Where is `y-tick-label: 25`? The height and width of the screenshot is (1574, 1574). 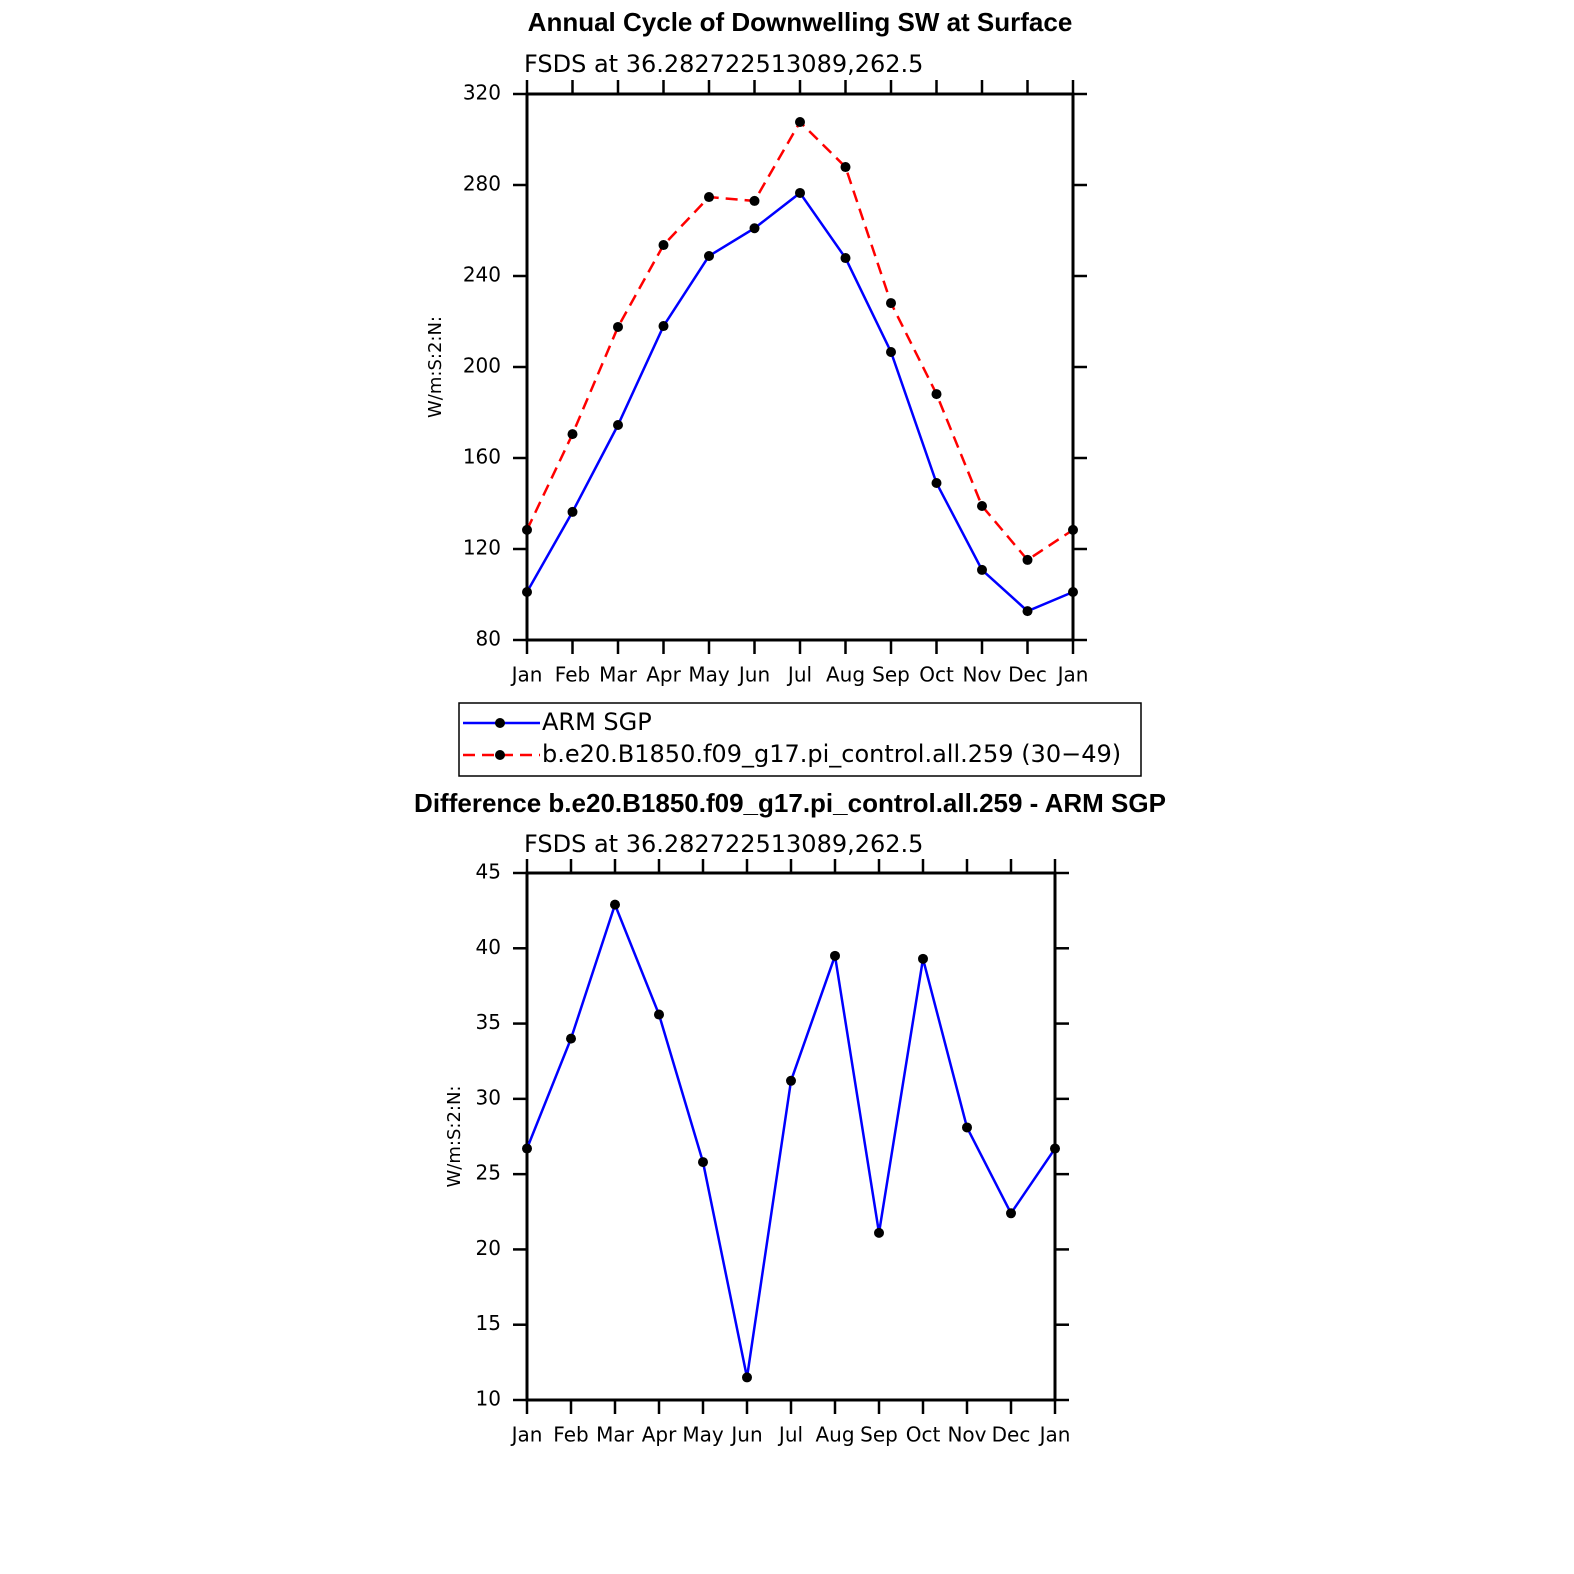 y-tick-label: 25 is located at coordinates (488, 1173).